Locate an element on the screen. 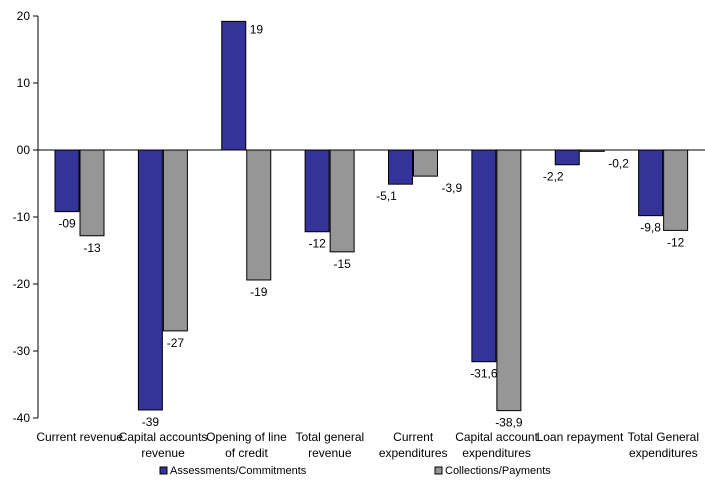 The width and height of the screenshot is (705, 484). data-label: -2,2 is located at coordinates (553, 177).